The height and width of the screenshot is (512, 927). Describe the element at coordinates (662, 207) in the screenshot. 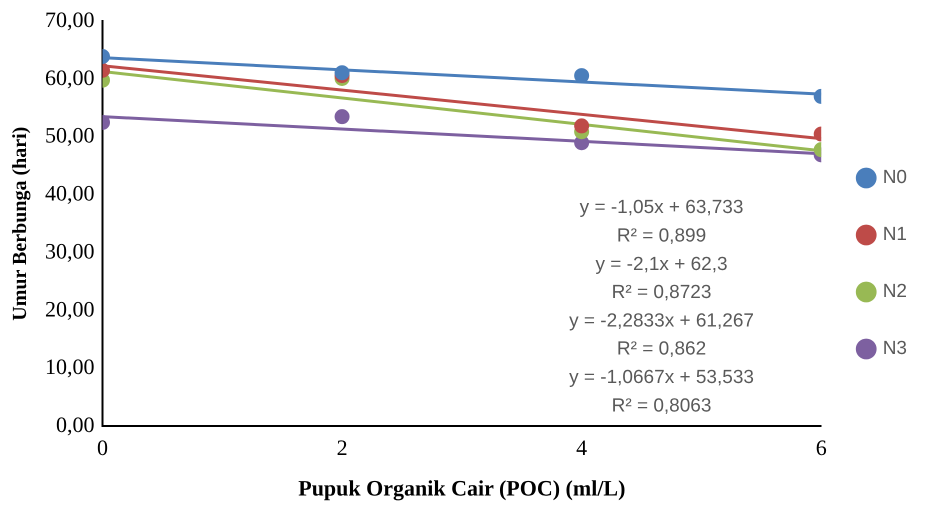

I see `annotation: y = -1,05x + 63,733` at that location.